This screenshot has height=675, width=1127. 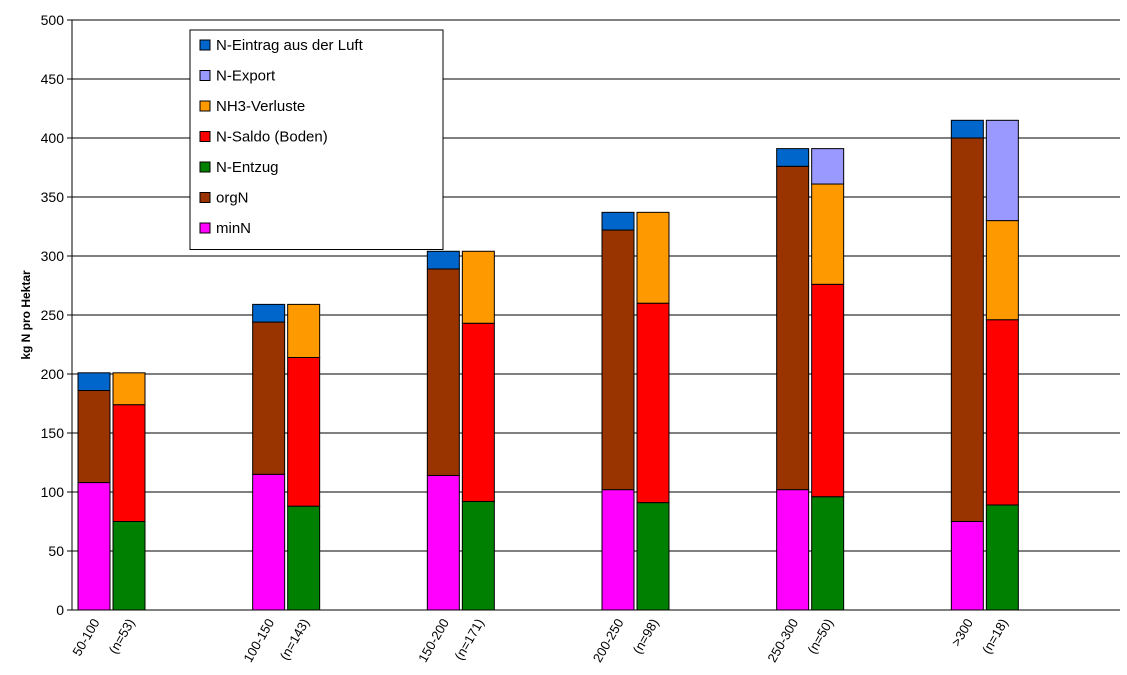 I want to click on legend-label: NH3-Verluste, so click(x=260, y=106).